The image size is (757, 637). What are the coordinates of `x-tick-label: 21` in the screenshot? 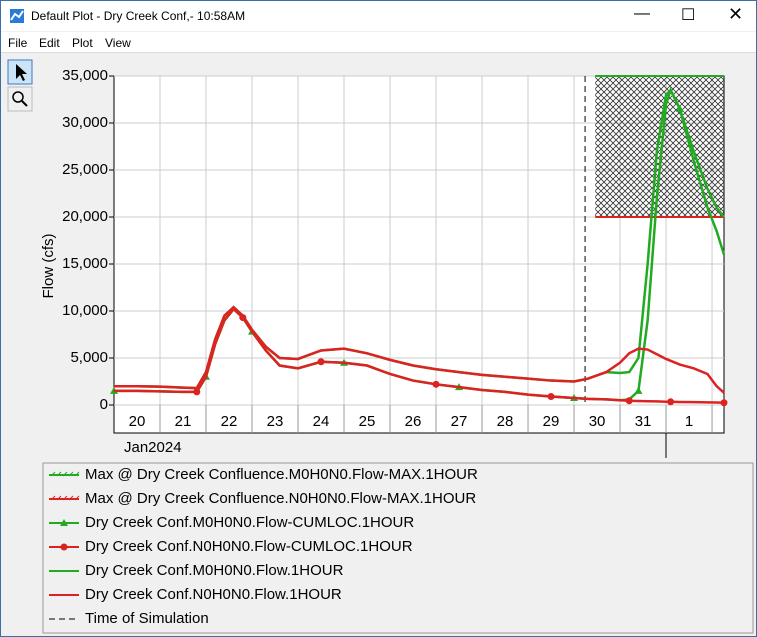 It's located at (183, 421).